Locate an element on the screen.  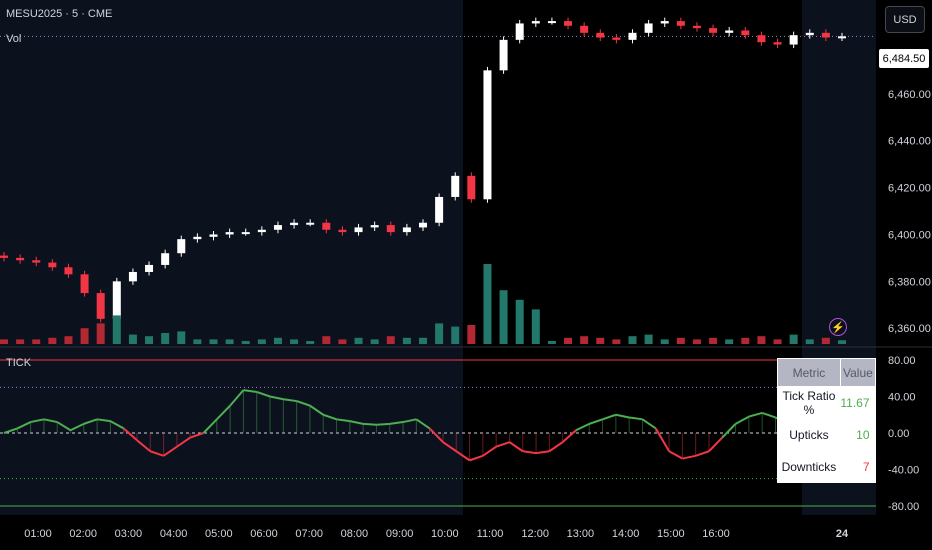
current-price-label: 6,484.50 is located at coordinates (904, 58).